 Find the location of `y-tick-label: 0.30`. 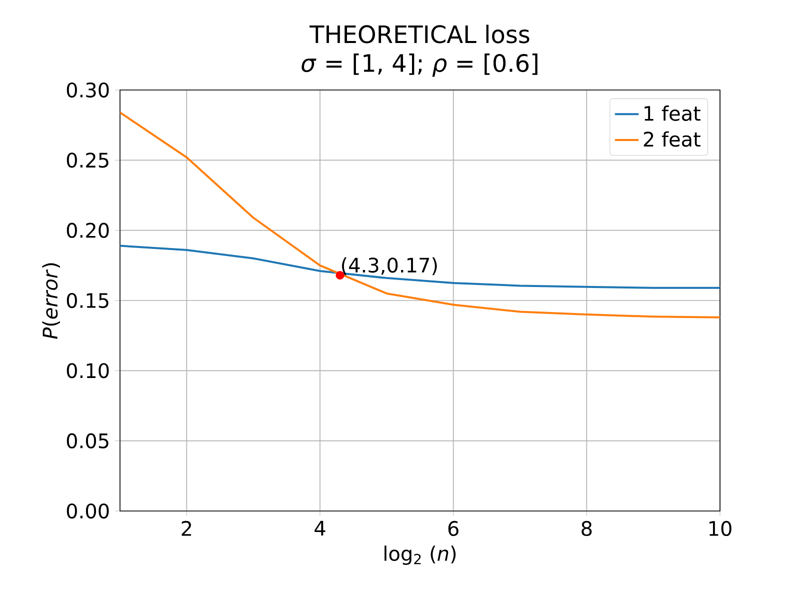

y-tick-label: 0.30 is located at coordinates (87, 90).